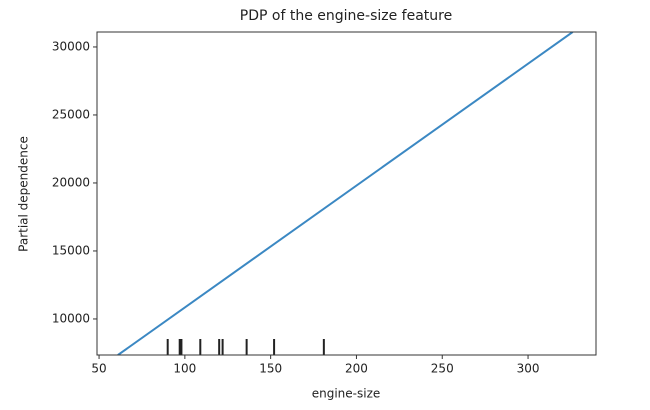  Describe the element at coordinates (356, 369) in the screenshot. I see `x-tick-label: 200` at that location.